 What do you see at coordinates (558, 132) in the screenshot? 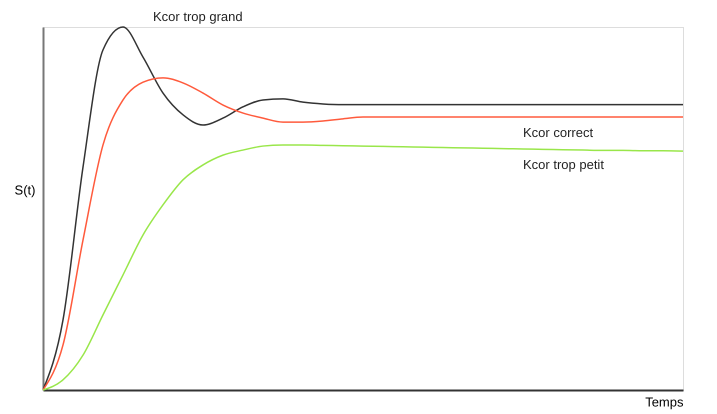
I see `series-label: Kcor correct` at bounding box center [558, 132].